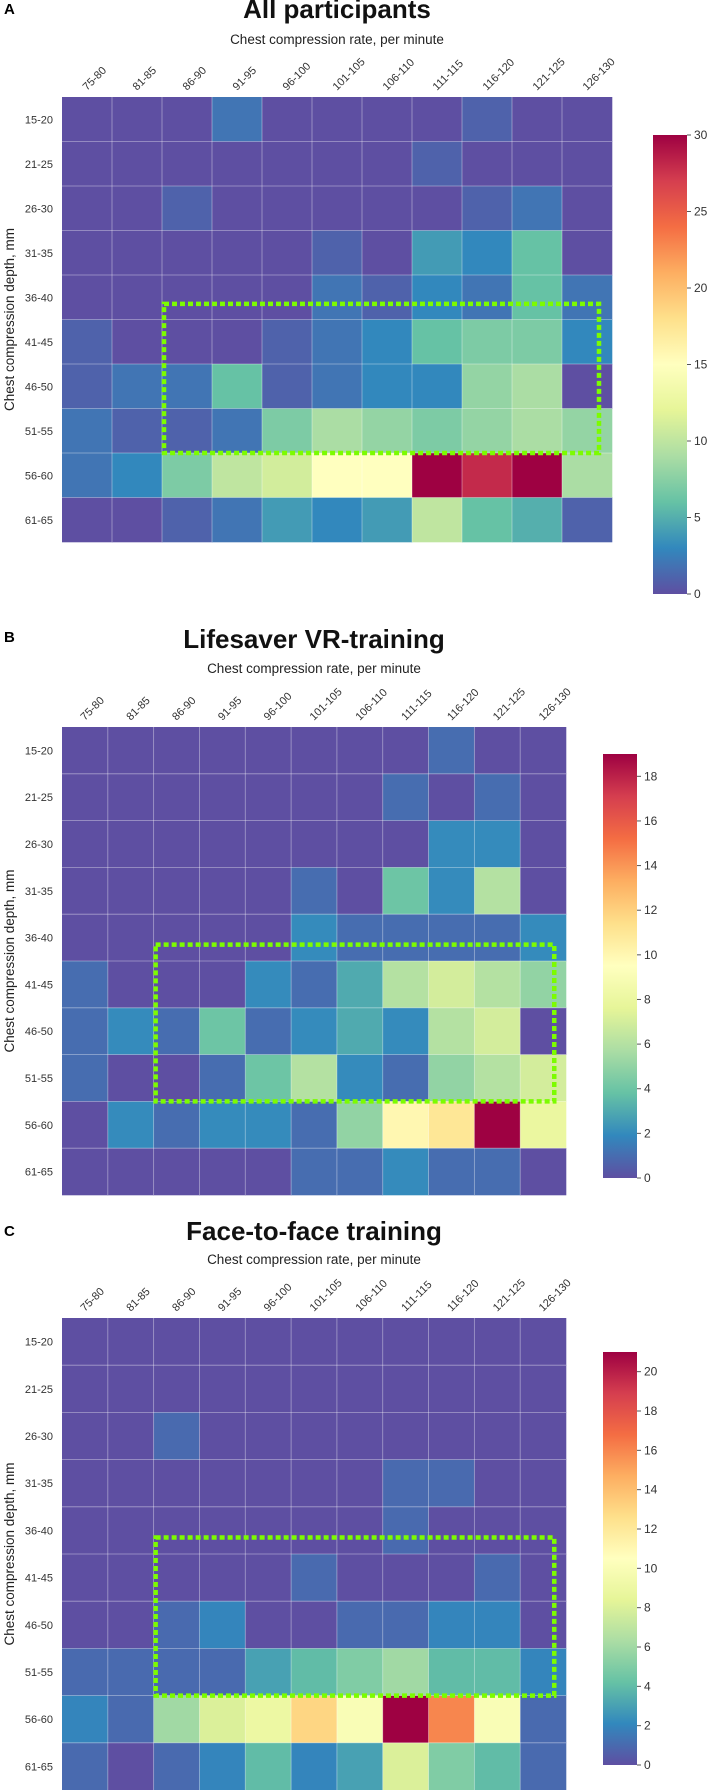 The image size is (709, 1790). I want to click on colorbar-tick-label: 10, so click(651, 1568).